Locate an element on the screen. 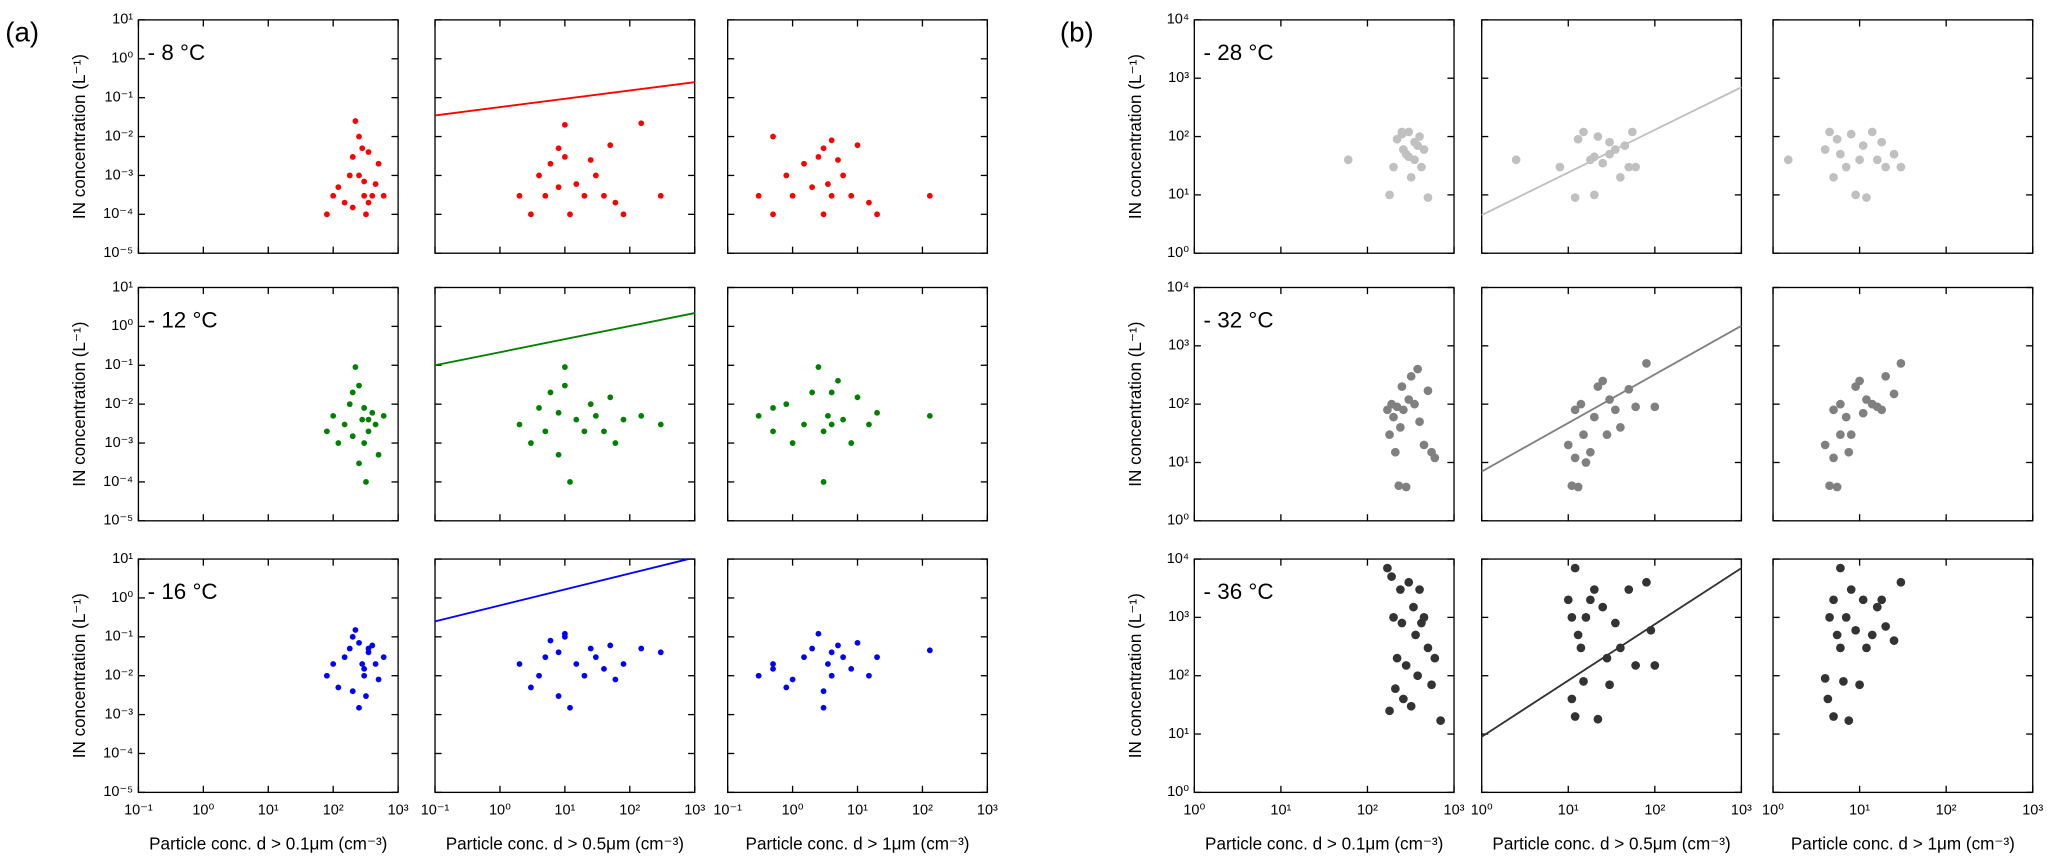 Image resolution: width=2067 pixels, height=865 pixels. x-tick-label: 10⁰ is located at coordinates (1773, 811).